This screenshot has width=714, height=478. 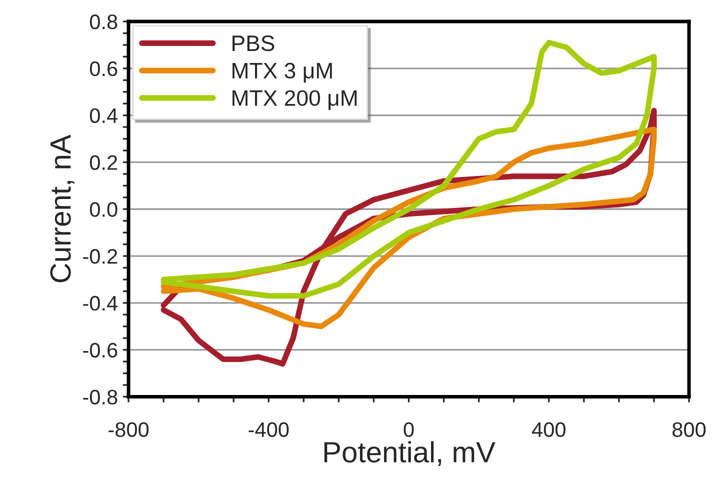 What do you see at coordinates (104, 209) in the screenshot?
I see `y-tick-label: 0.0` at bounding box center [104, 209].